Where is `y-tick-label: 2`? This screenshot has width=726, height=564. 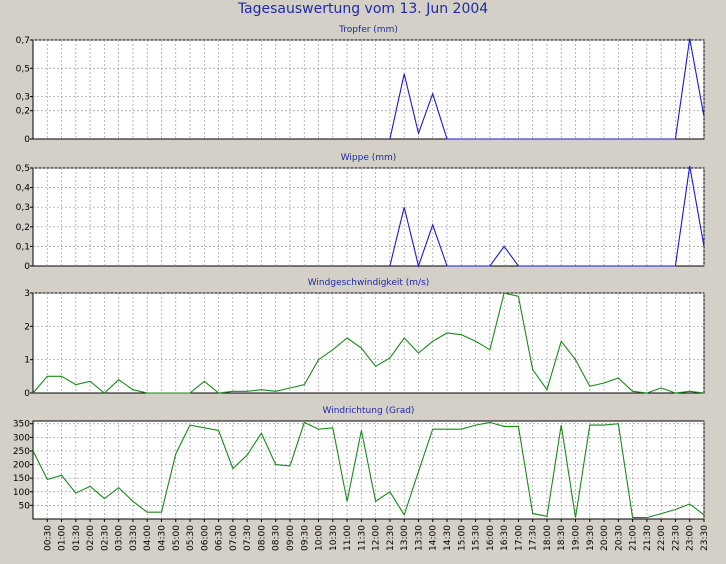 y-tick-label: 2 is located at coordinates (27, 327).